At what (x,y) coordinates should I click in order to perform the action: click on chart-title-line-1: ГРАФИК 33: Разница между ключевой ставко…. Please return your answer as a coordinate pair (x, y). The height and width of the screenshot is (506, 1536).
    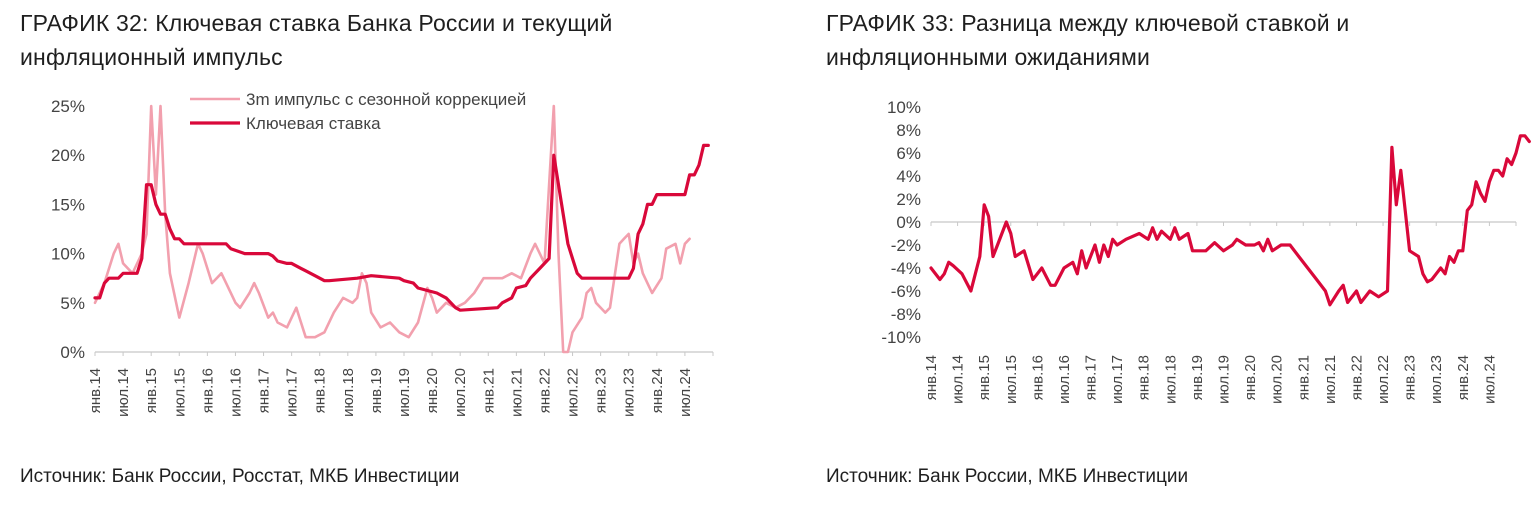
    Looking at the image, I should click on (1088, 23).